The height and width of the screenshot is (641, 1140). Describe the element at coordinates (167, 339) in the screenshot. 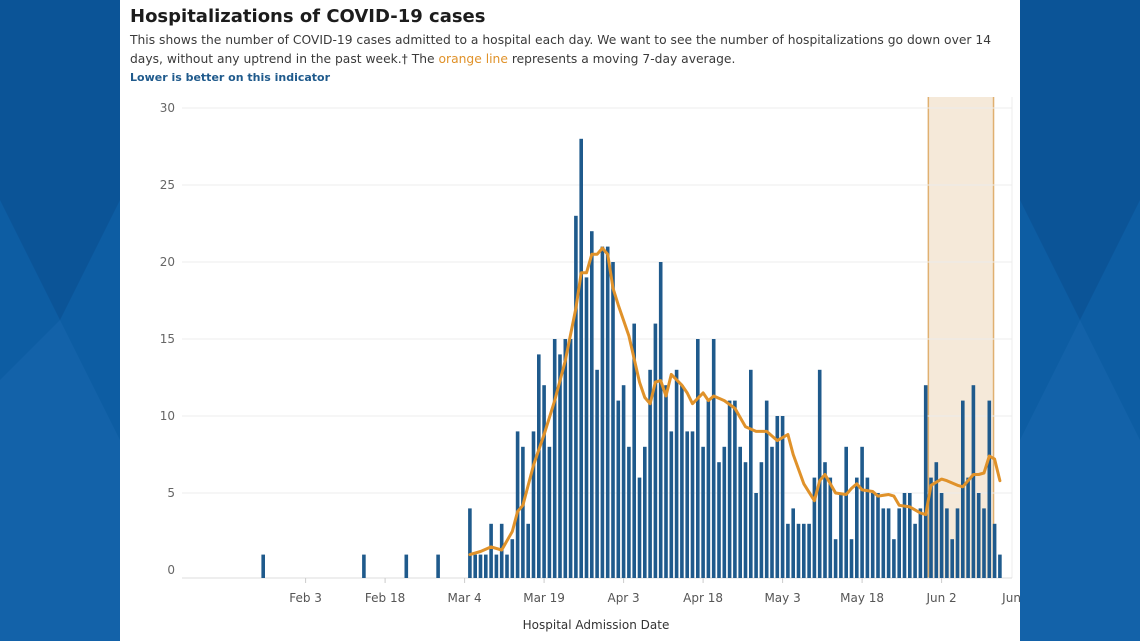

I see `y-tick-label: 15` at that location.